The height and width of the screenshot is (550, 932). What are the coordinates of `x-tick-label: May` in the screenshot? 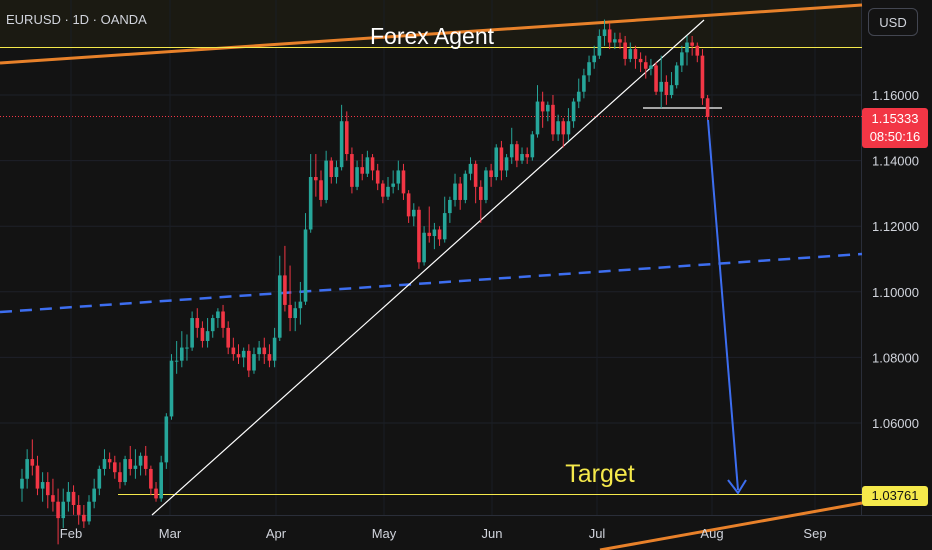 It's located at (384, 533).